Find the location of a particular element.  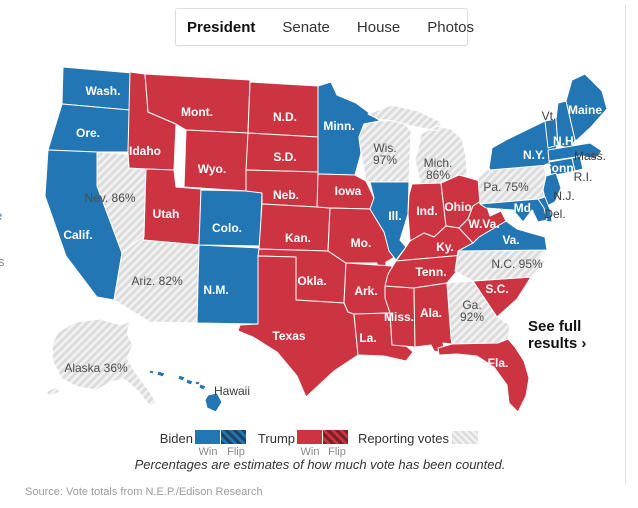

state-label-UT: Utah is located at coordinates (166, 214).